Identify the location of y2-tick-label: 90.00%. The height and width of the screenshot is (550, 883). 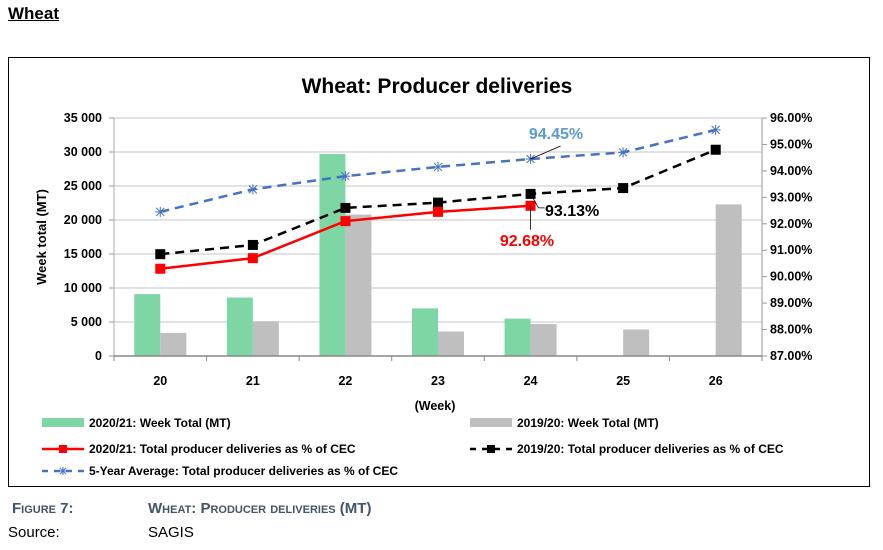
(791, 277).